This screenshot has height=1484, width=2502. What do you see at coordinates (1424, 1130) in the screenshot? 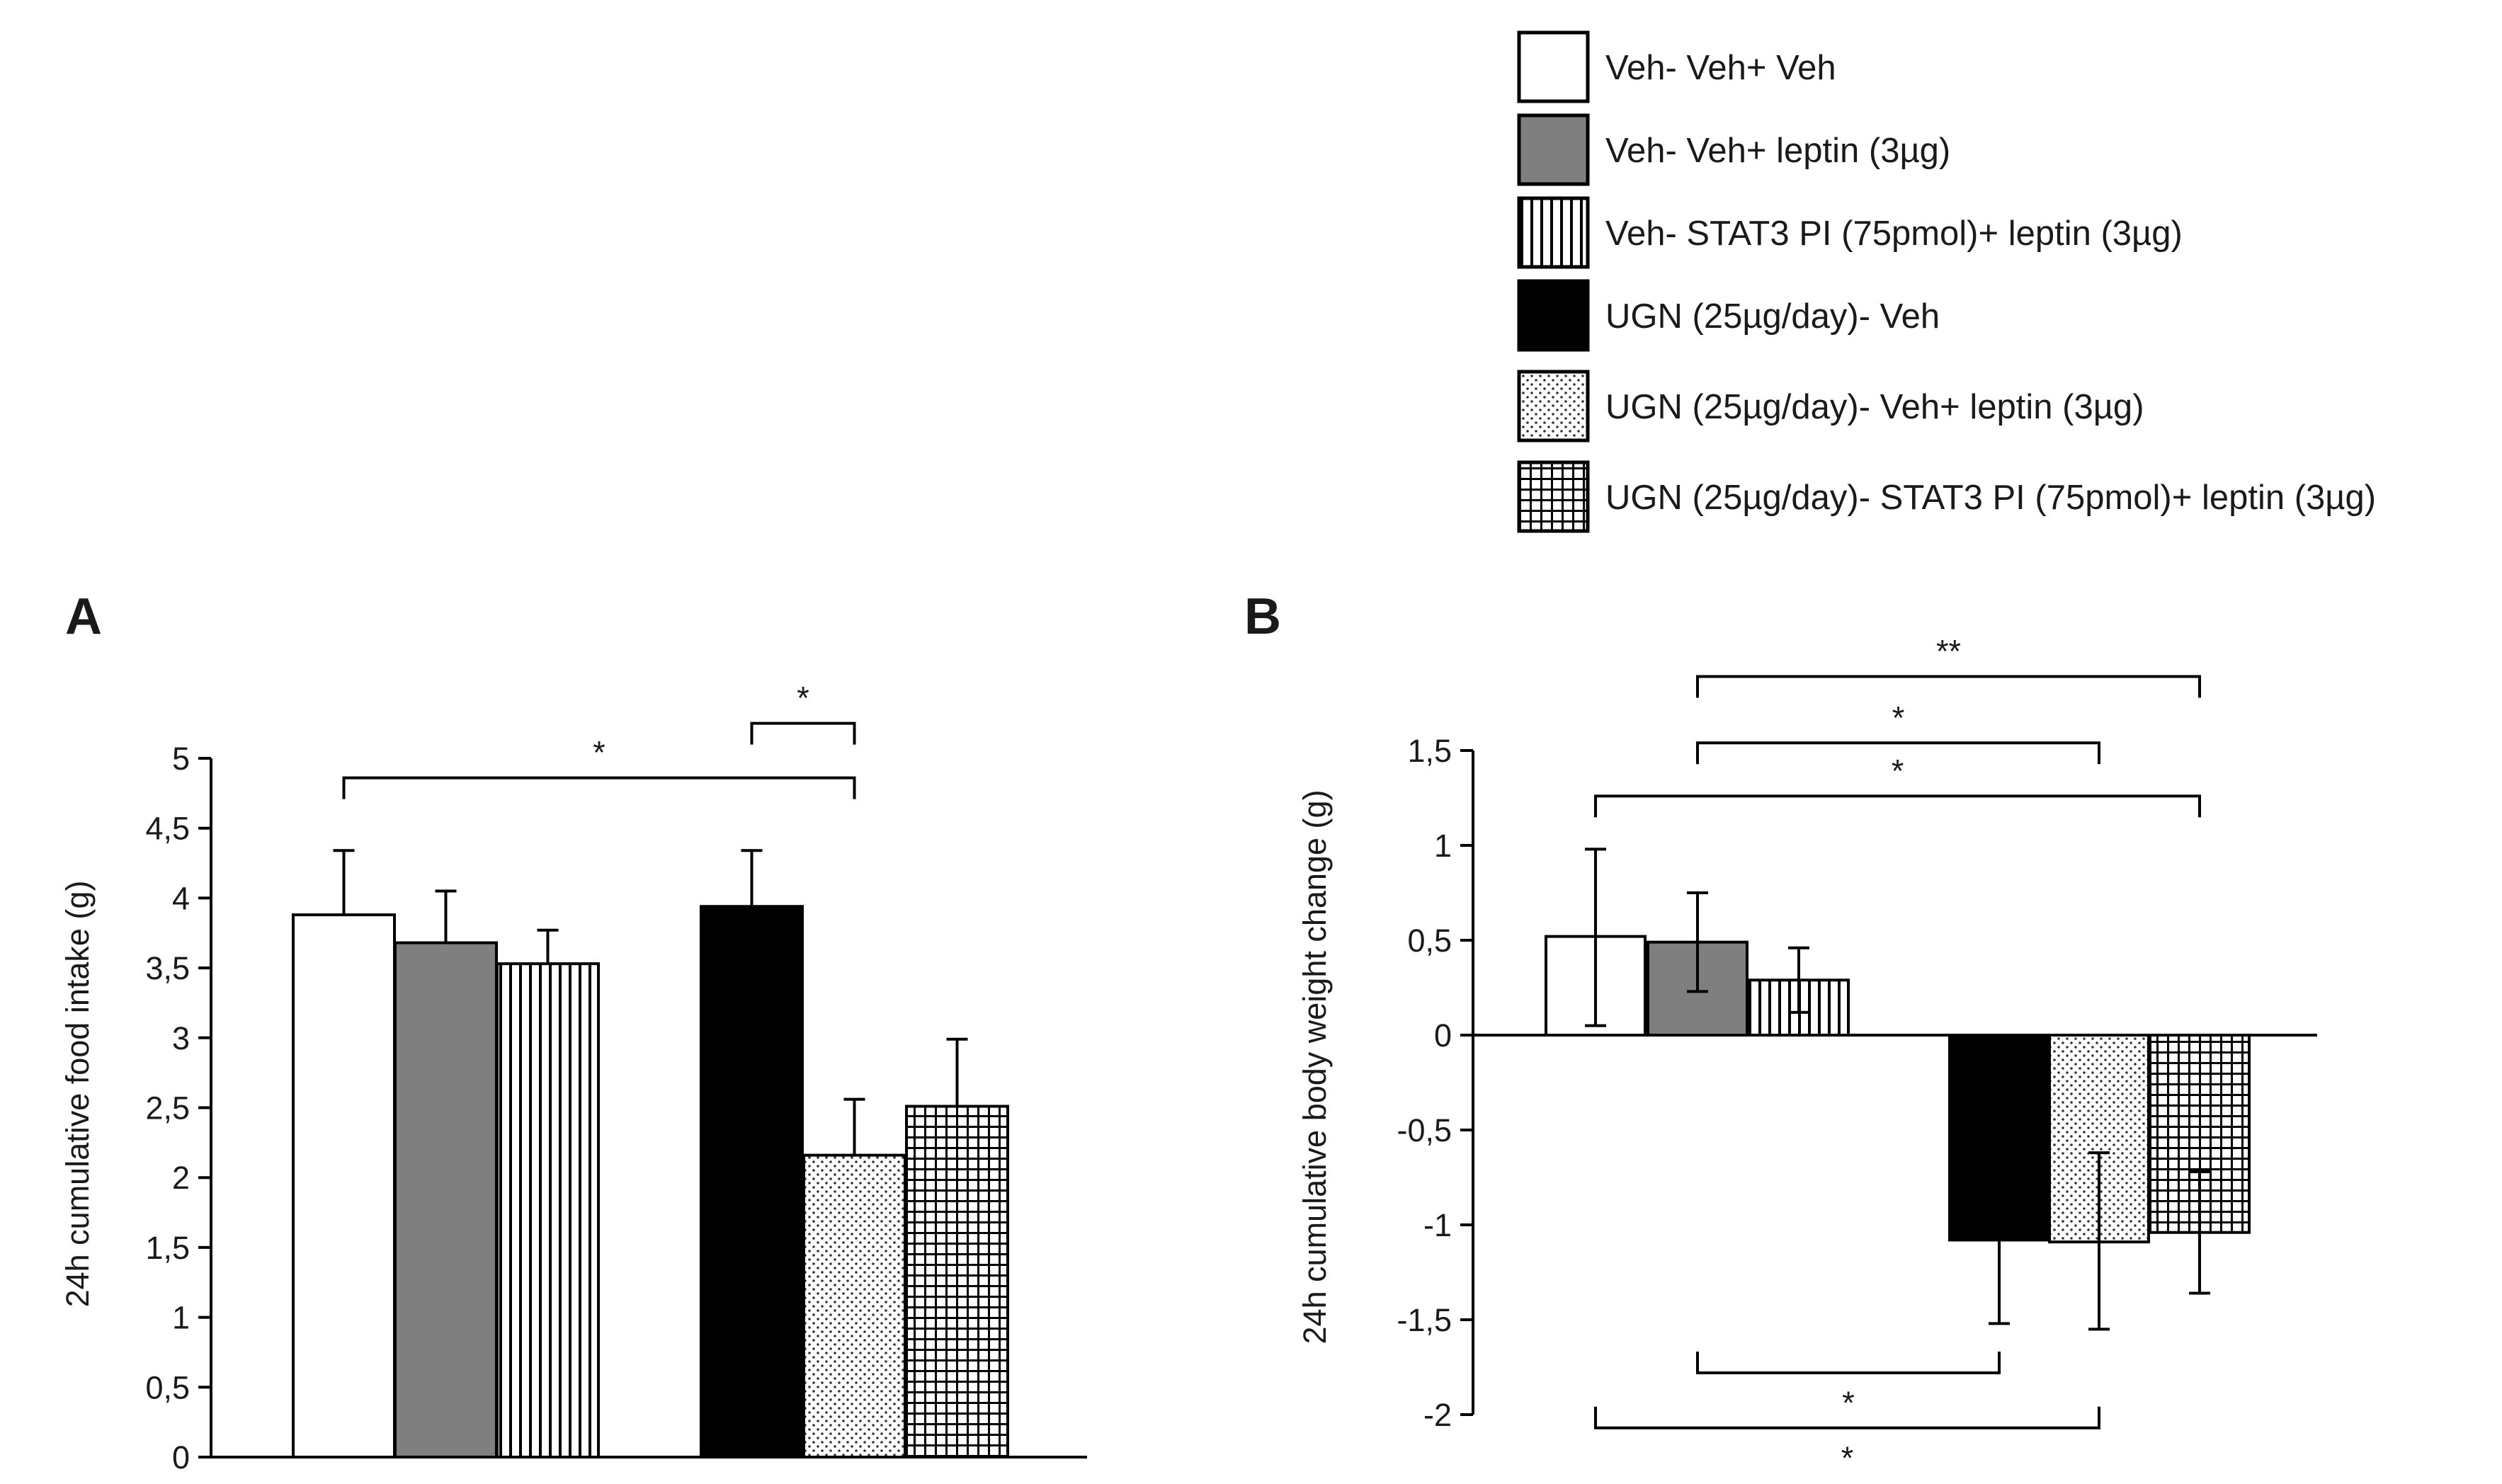
I see `y-tick-label: -0,5` at bounding box center [1424, 1130].